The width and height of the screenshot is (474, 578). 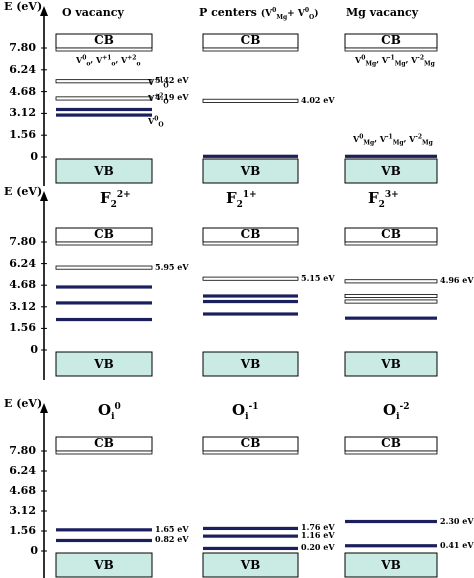 I want to click on cb-species: V0o, so click(x=83, y=61).